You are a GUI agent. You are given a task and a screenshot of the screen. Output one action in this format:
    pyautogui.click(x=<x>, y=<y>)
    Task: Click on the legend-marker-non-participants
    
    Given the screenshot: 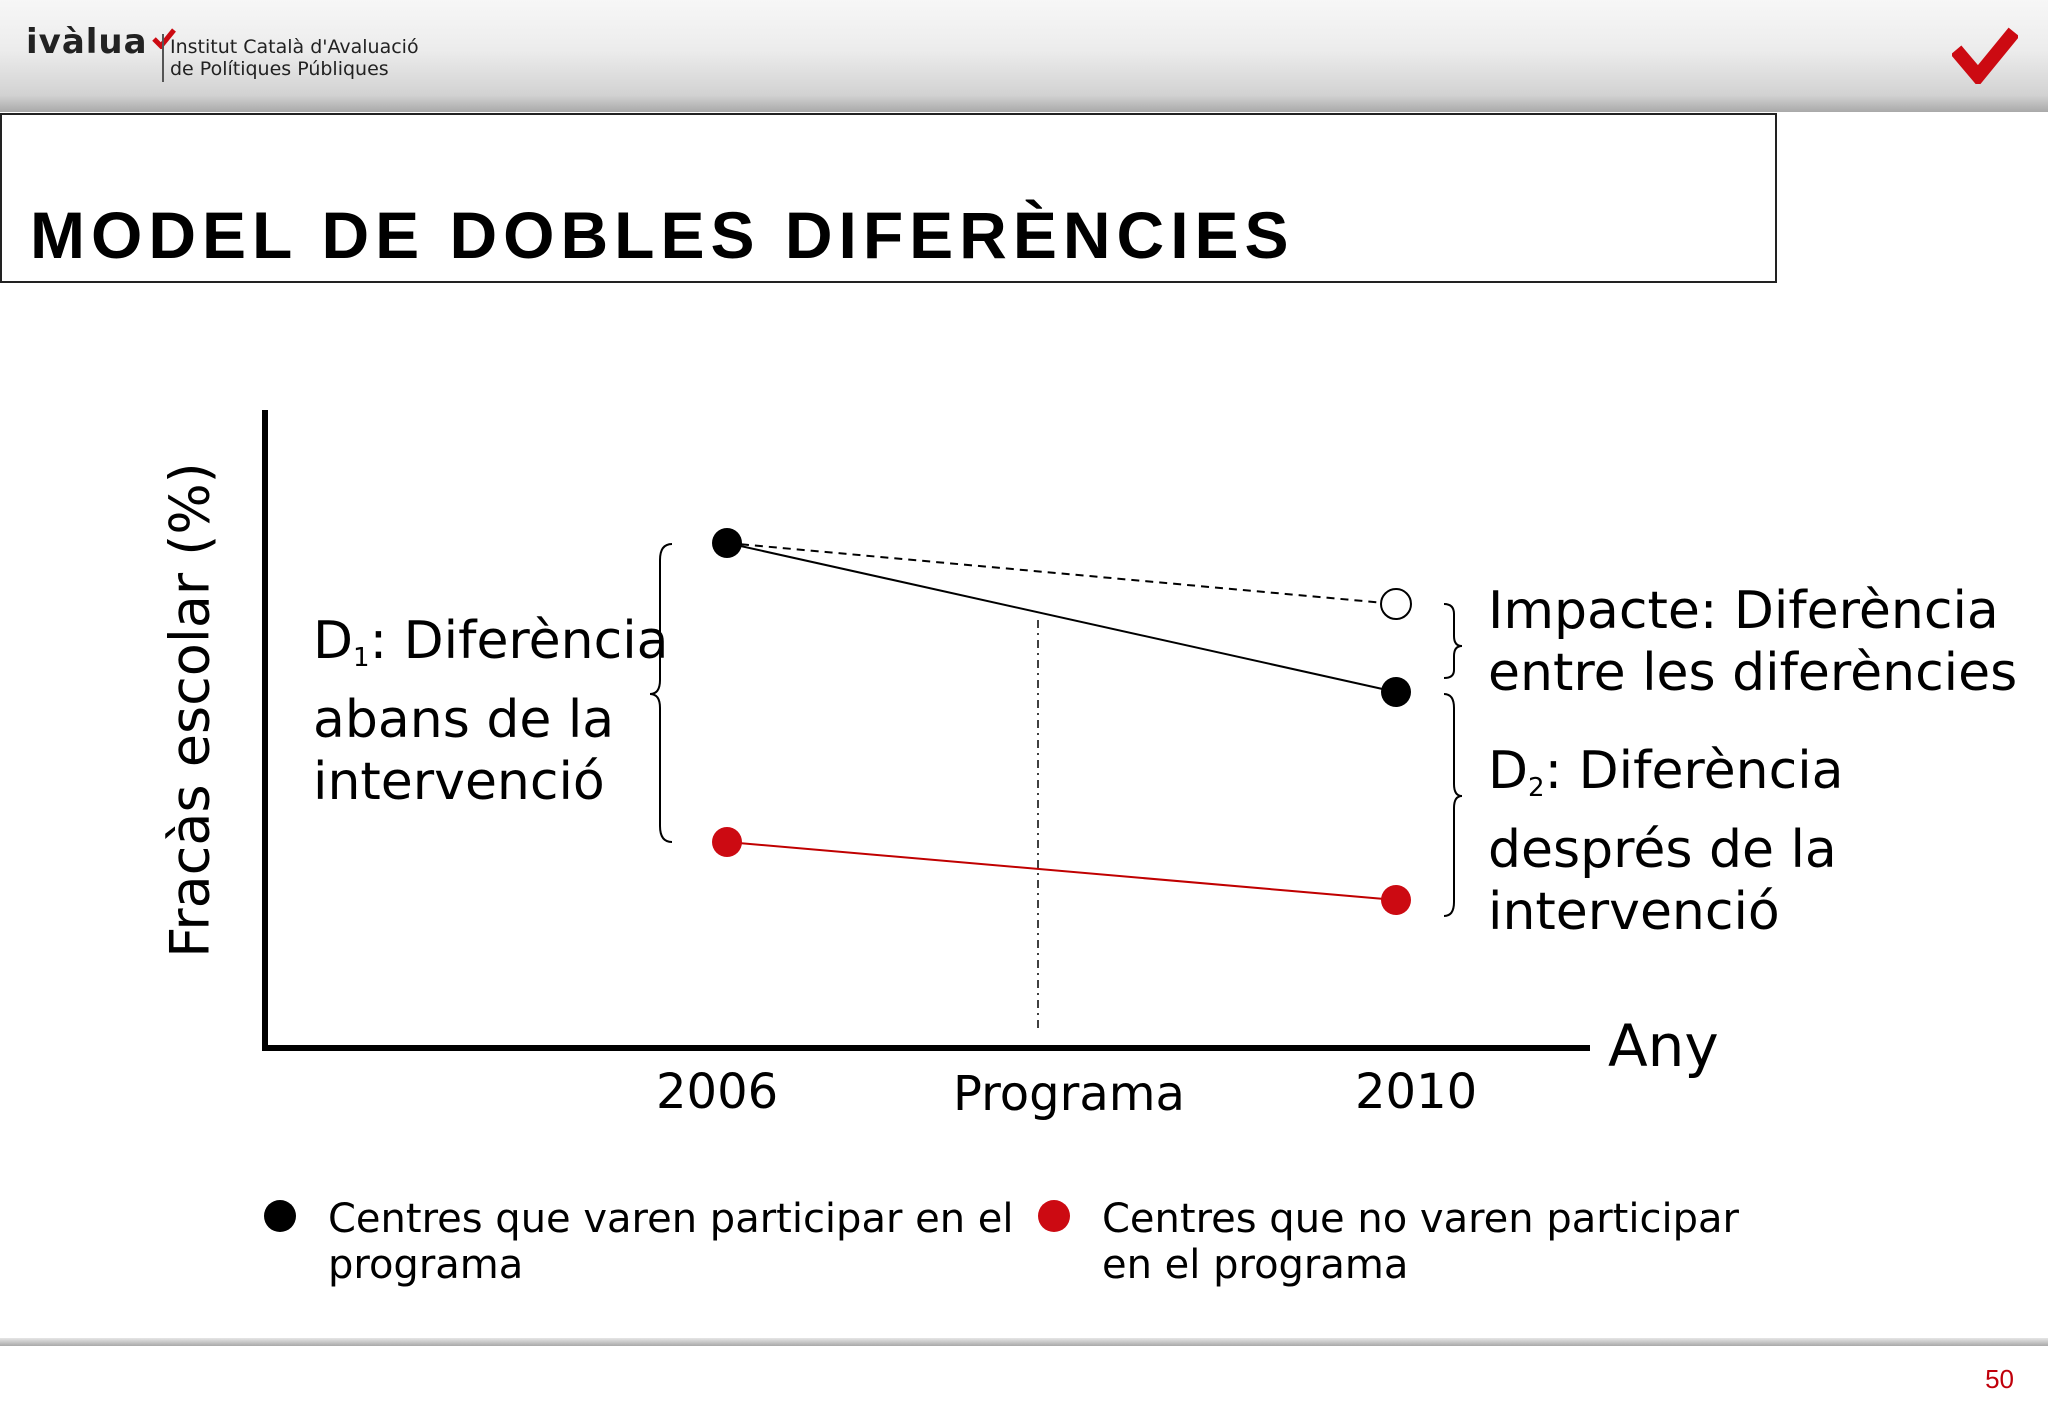 What is the action you would take?
    pyautogui.click(x=1054, y=1216)
    